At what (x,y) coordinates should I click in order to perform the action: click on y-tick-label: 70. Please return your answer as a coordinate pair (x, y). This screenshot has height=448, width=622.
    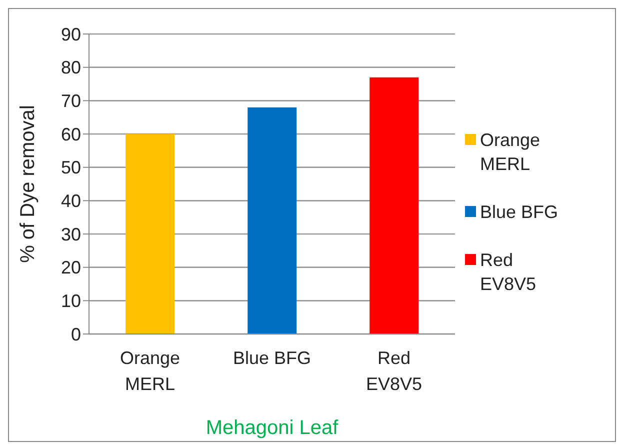
    Looking at the image, I should click on (70, 101).